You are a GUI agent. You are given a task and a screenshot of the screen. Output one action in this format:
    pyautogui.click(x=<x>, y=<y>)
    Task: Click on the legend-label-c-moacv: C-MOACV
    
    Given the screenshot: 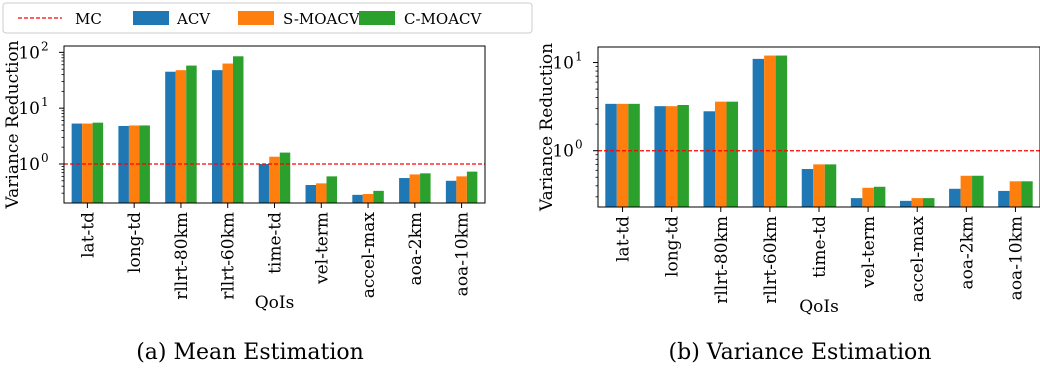 What is the action you would take?
    pyautogui.click(x=443, y=19)
    